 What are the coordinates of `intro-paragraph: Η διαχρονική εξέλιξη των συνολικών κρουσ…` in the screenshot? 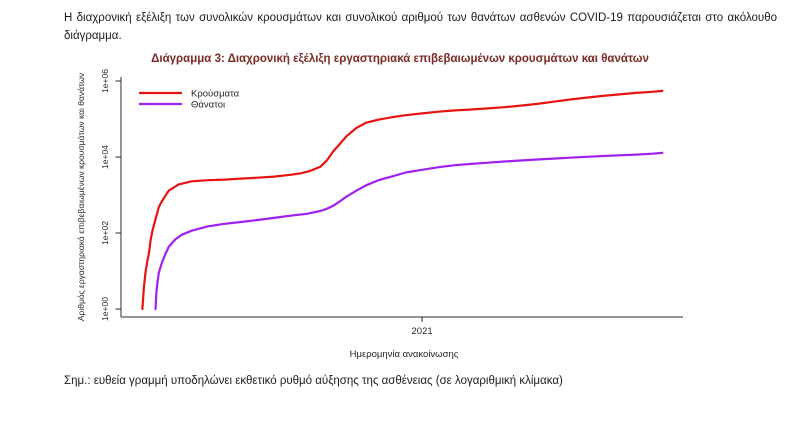 It's located at (420, 27).